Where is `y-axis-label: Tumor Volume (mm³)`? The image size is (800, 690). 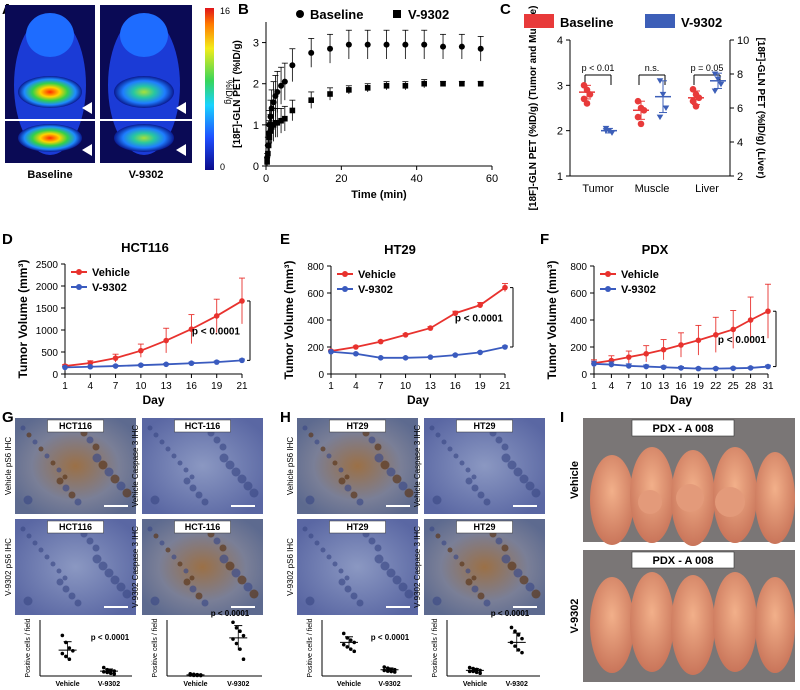
y-axis-label: Tumor Volume (mm³) is located at coordinates (23, 319).